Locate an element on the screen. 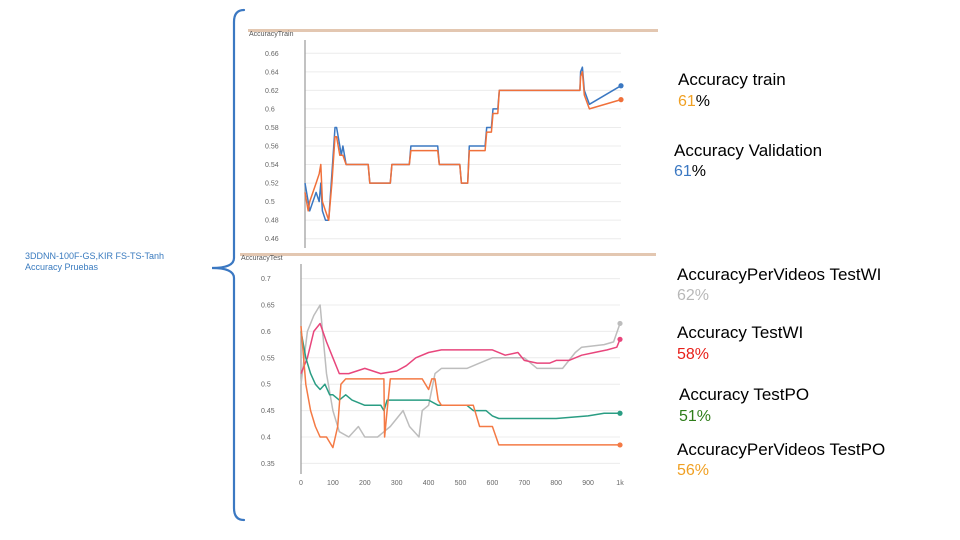 The height and width of the screenshot is (540, 960). test-y-tick-label: 0.6 is located at coordinates (266, 332).